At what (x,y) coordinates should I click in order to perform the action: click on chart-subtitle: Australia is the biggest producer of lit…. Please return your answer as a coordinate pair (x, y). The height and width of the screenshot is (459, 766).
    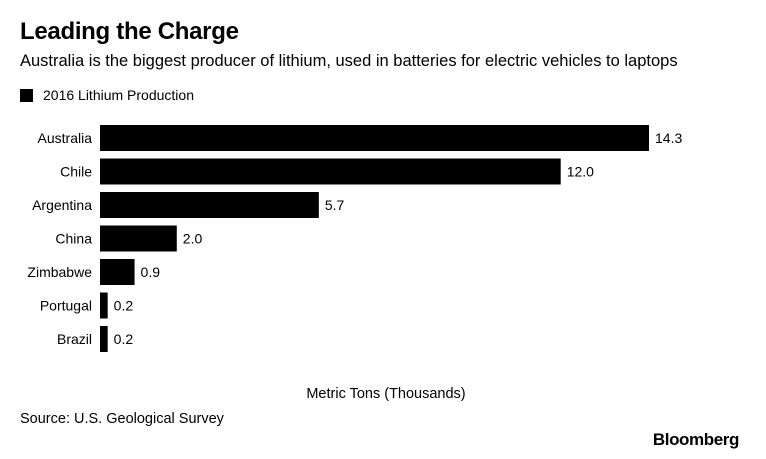
    Looking at the image, I should click on (349, 61).